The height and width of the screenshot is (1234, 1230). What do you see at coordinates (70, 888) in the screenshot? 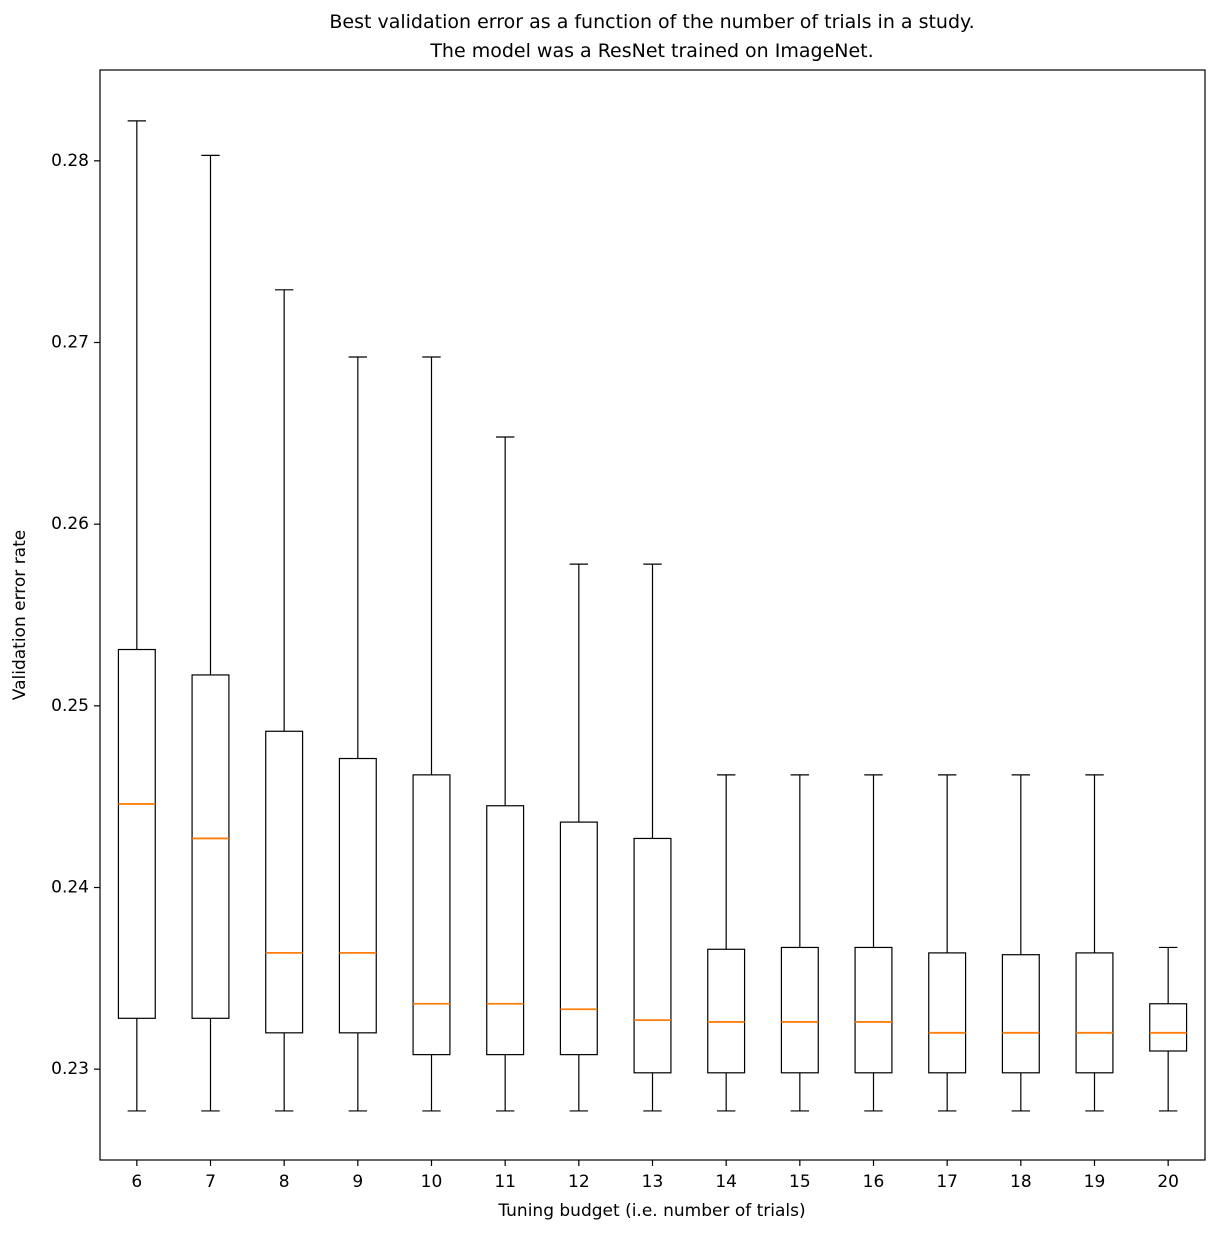
I see `y-tick-label: 0.24` at bounding box center [70, 888].